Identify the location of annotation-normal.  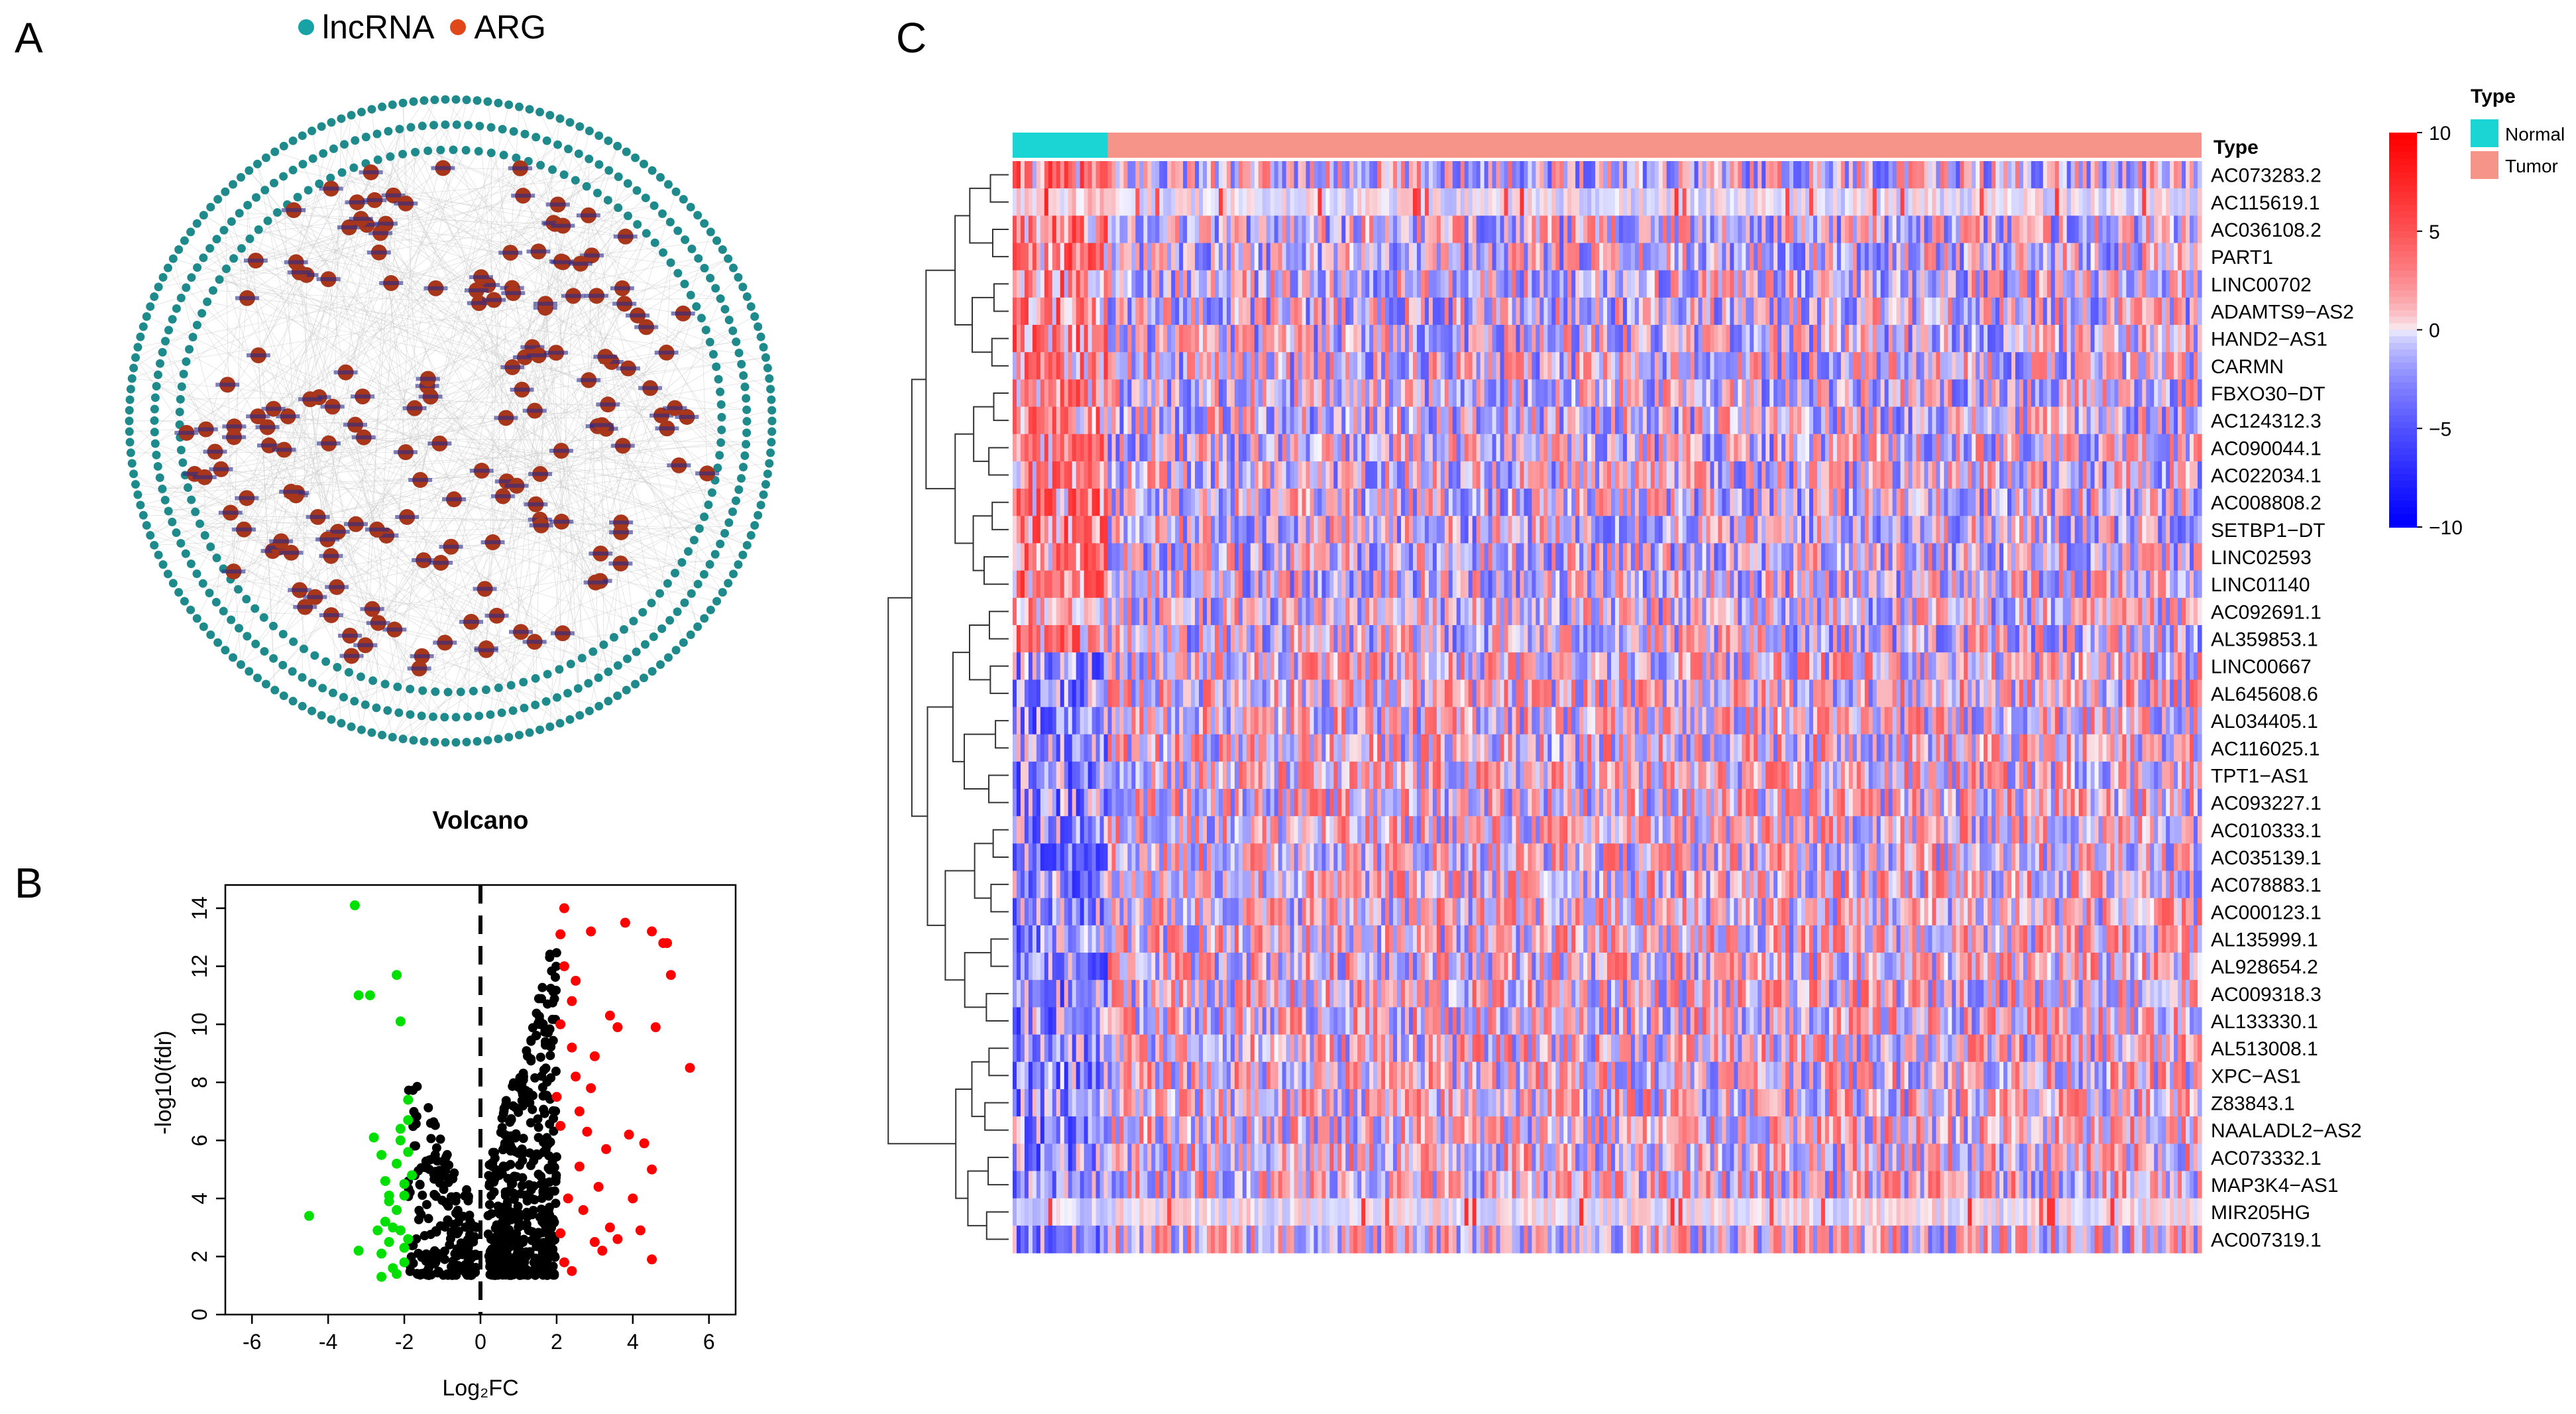
(1060, 145).